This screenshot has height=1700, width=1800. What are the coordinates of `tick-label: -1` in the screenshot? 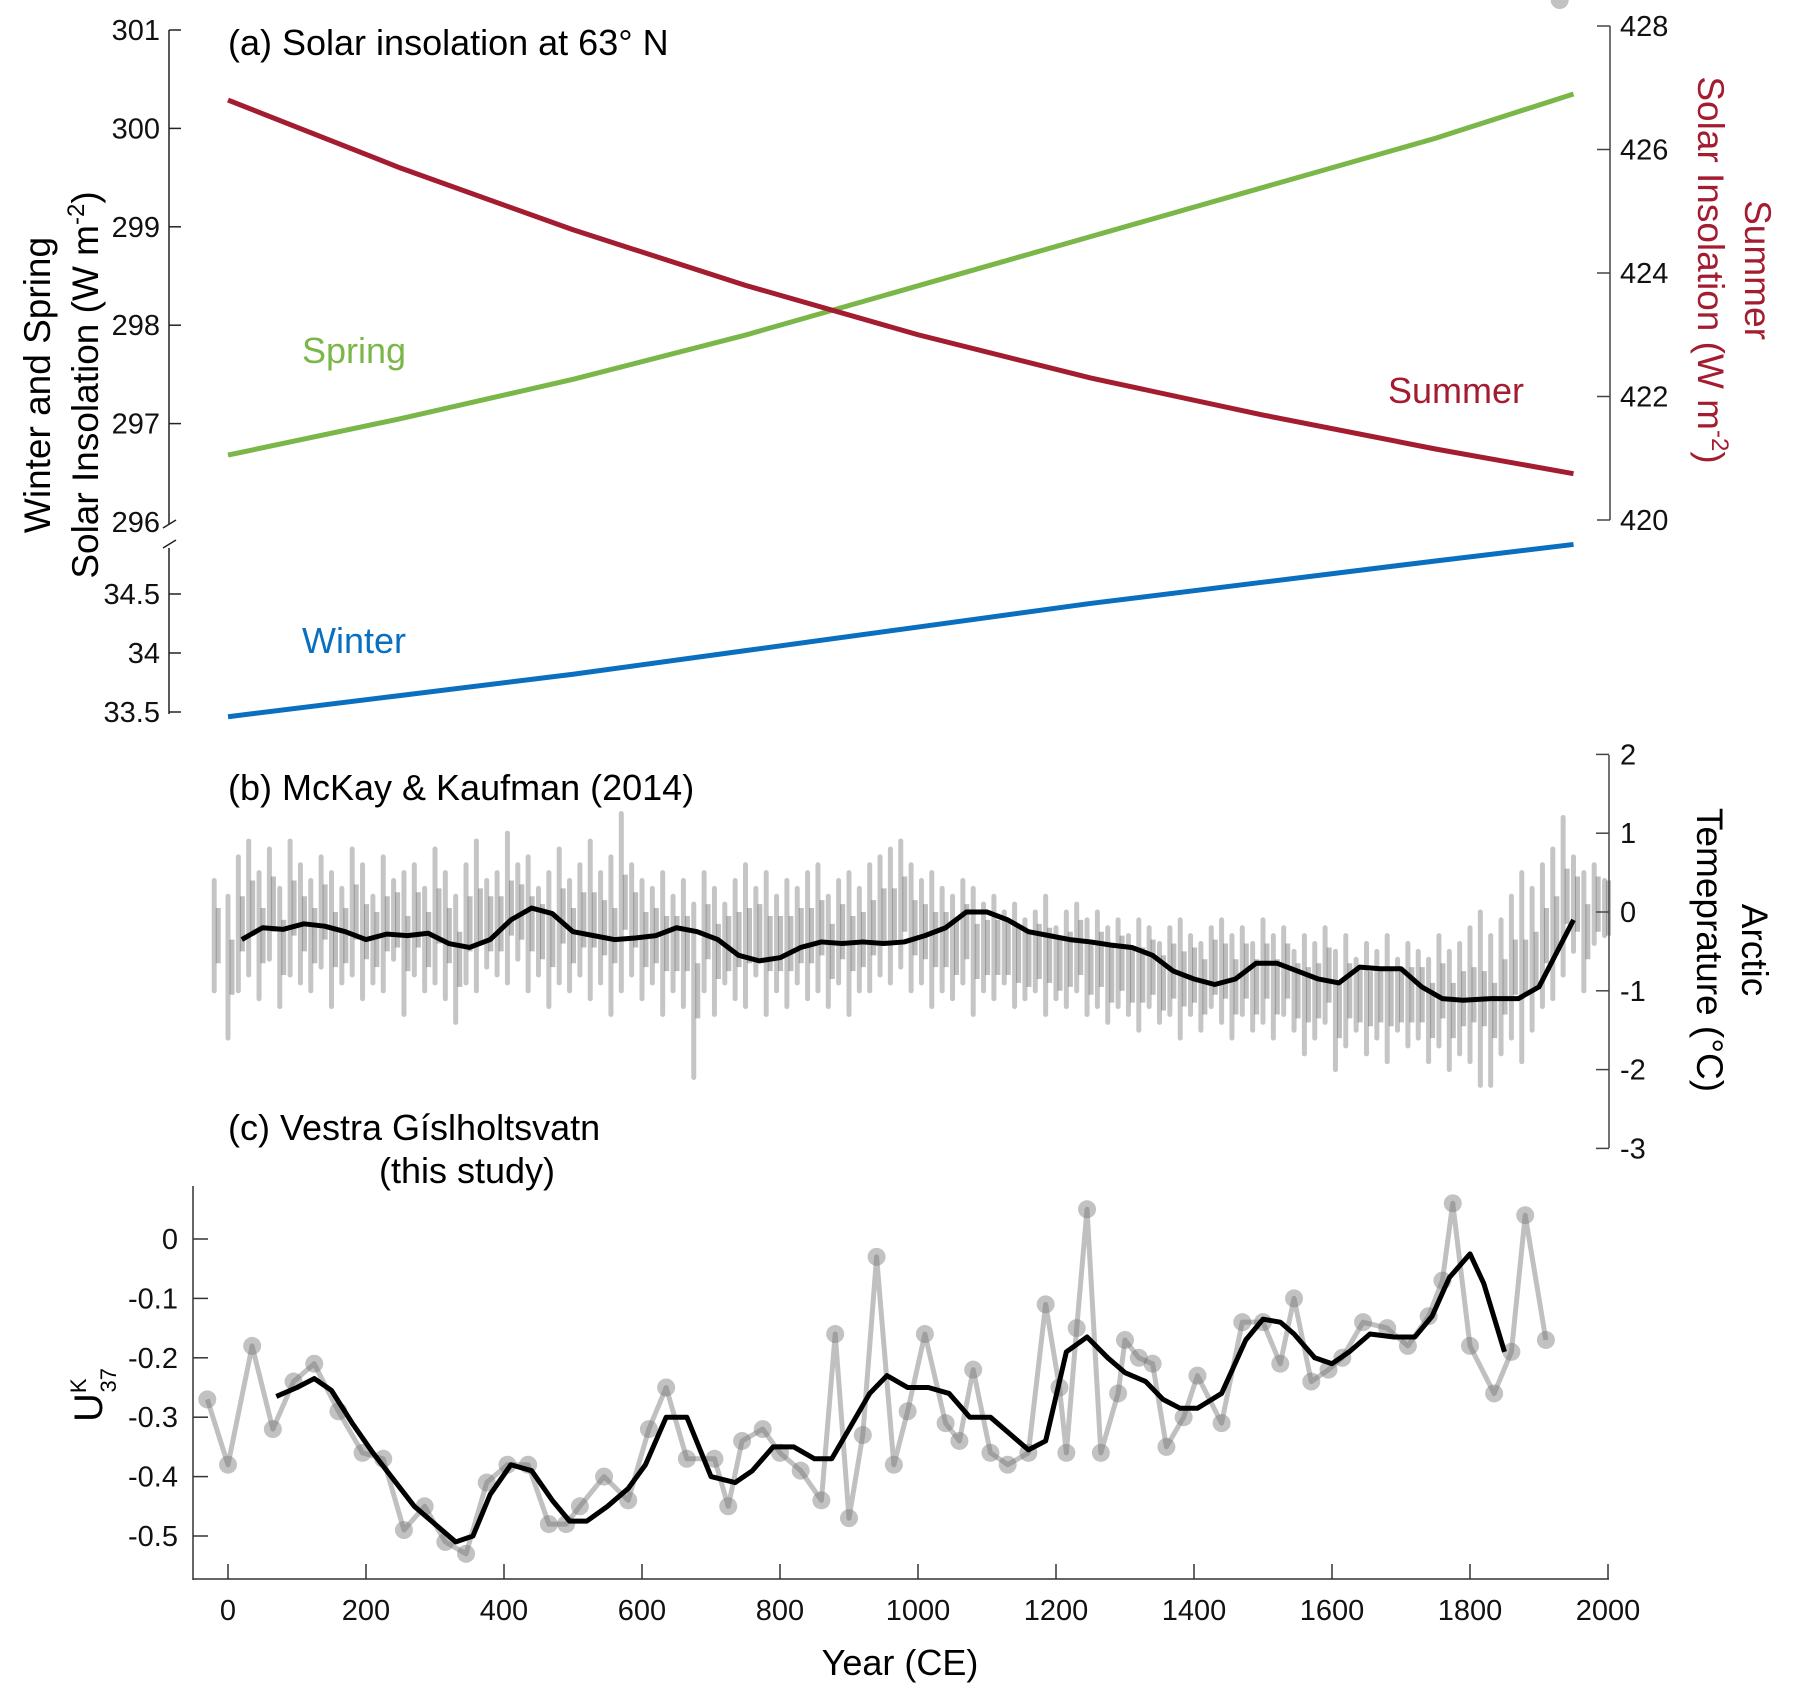 It's located at (1633, 992).